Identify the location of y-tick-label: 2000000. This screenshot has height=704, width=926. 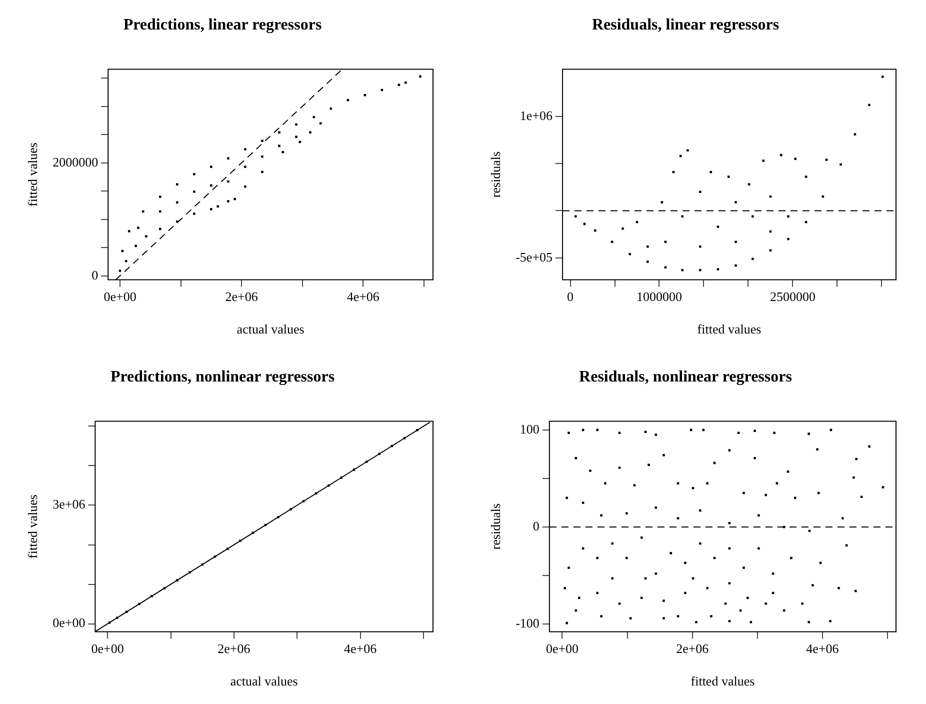
(75, 162).